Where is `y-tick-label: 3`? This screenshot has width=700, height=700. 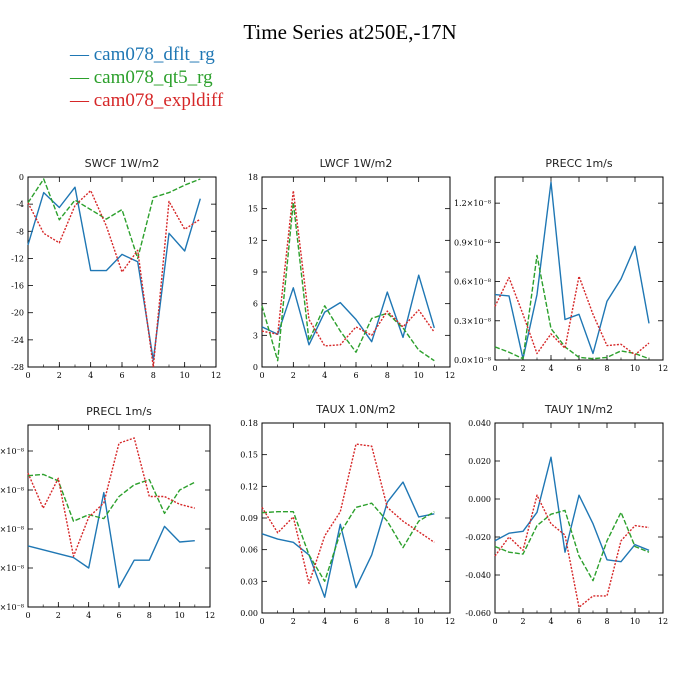 y-tick-label: 3 is located at coordinates (255, 335).